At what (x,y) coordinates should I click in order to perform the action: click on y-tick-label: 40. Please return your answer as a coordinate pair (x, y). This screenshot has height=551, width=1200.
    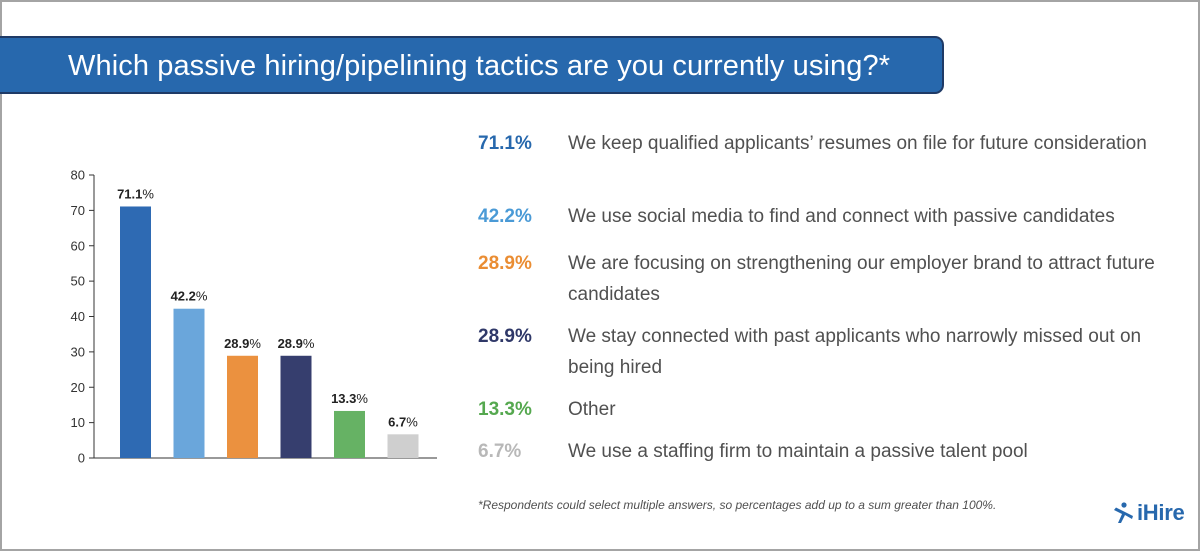
    Looking at the image, I should click on (78, 316).